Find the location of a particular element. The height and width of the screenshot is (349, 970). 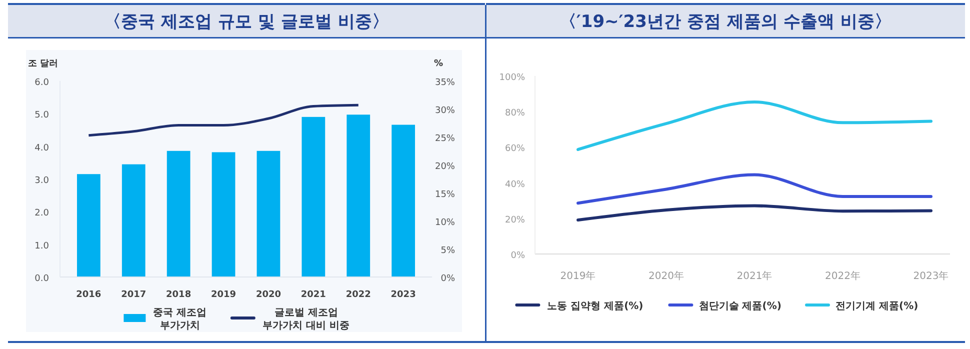

y-tick-label: 40% is located at coordinates (515, 185).